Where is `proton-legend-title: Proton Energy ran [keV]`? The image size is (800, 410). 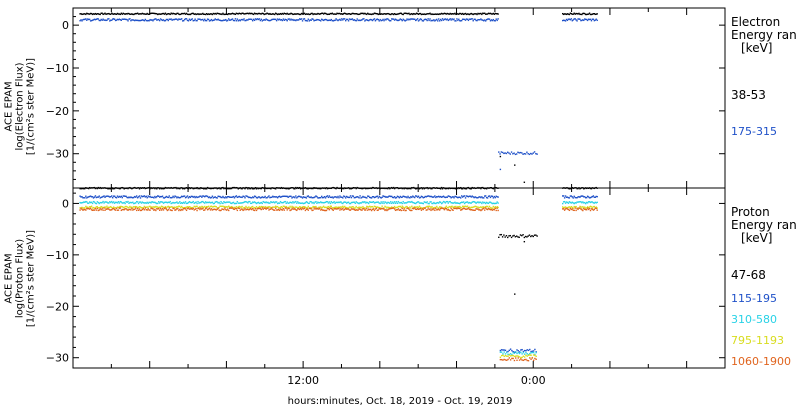
proton-legend-title: Proton Energy ran [keV] is located at coordinates (764, 225).